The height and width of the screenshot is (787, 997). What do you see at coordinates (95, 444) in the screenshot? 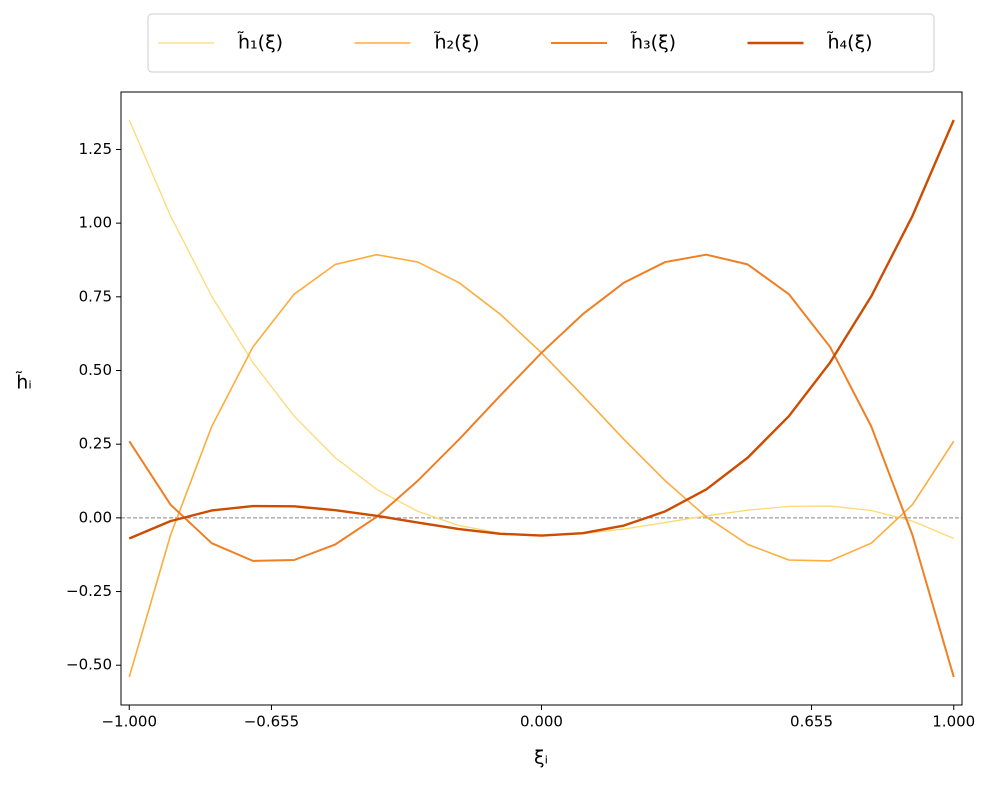
I see `y-tick-label: 0.25` at bounding box center [95, 444].